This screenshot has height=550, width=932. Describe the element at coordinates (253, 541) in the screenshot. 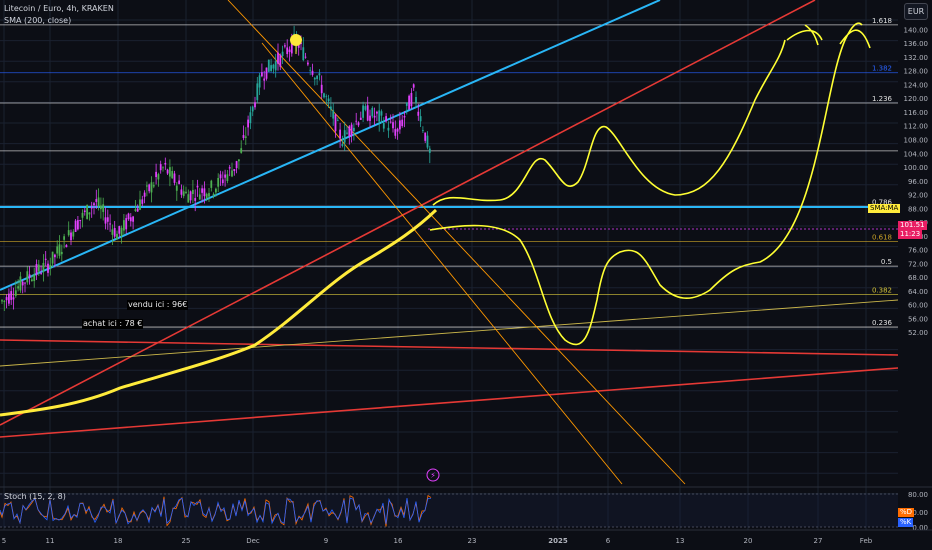

I see `time-axis-label: Dec` at that location.